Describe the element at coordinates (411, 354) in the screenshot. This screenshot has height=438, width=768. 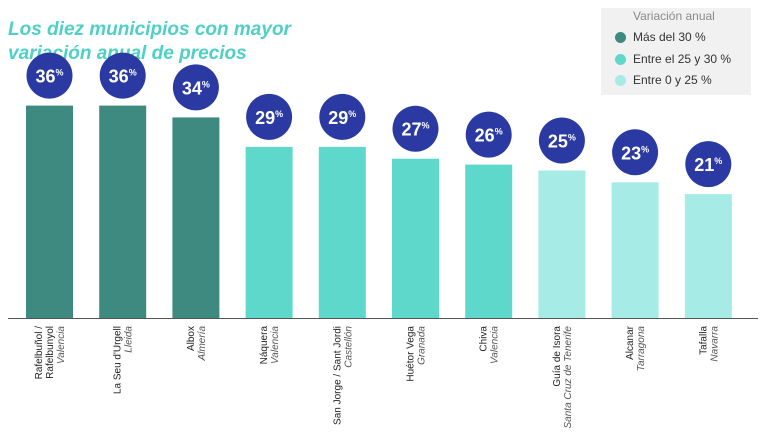
I see `tick-label: Huétor Vega` at that location.